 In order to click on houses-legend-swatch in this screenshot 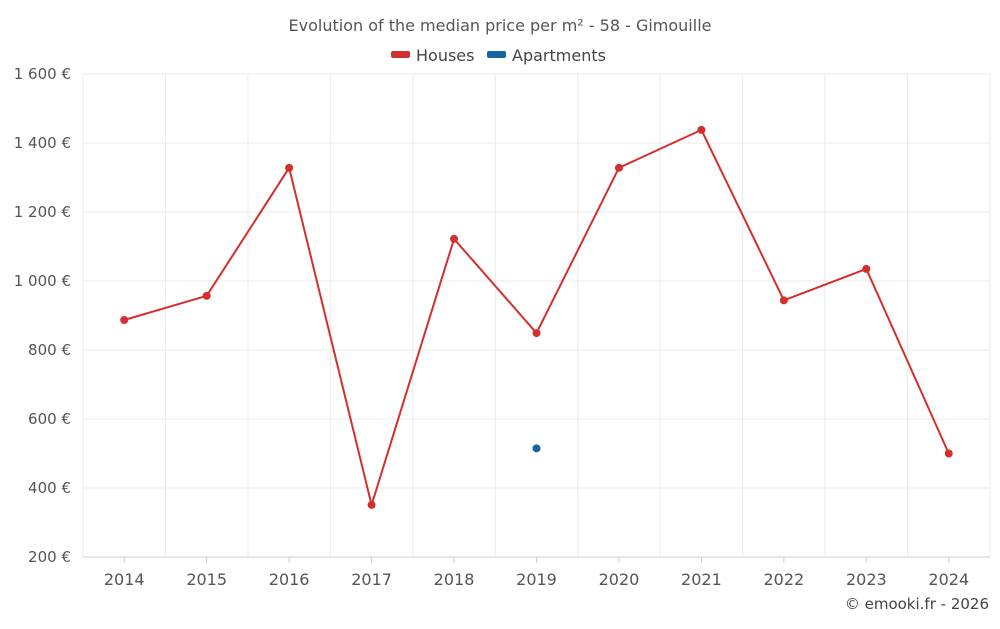, I will do `click(400, 54)`.